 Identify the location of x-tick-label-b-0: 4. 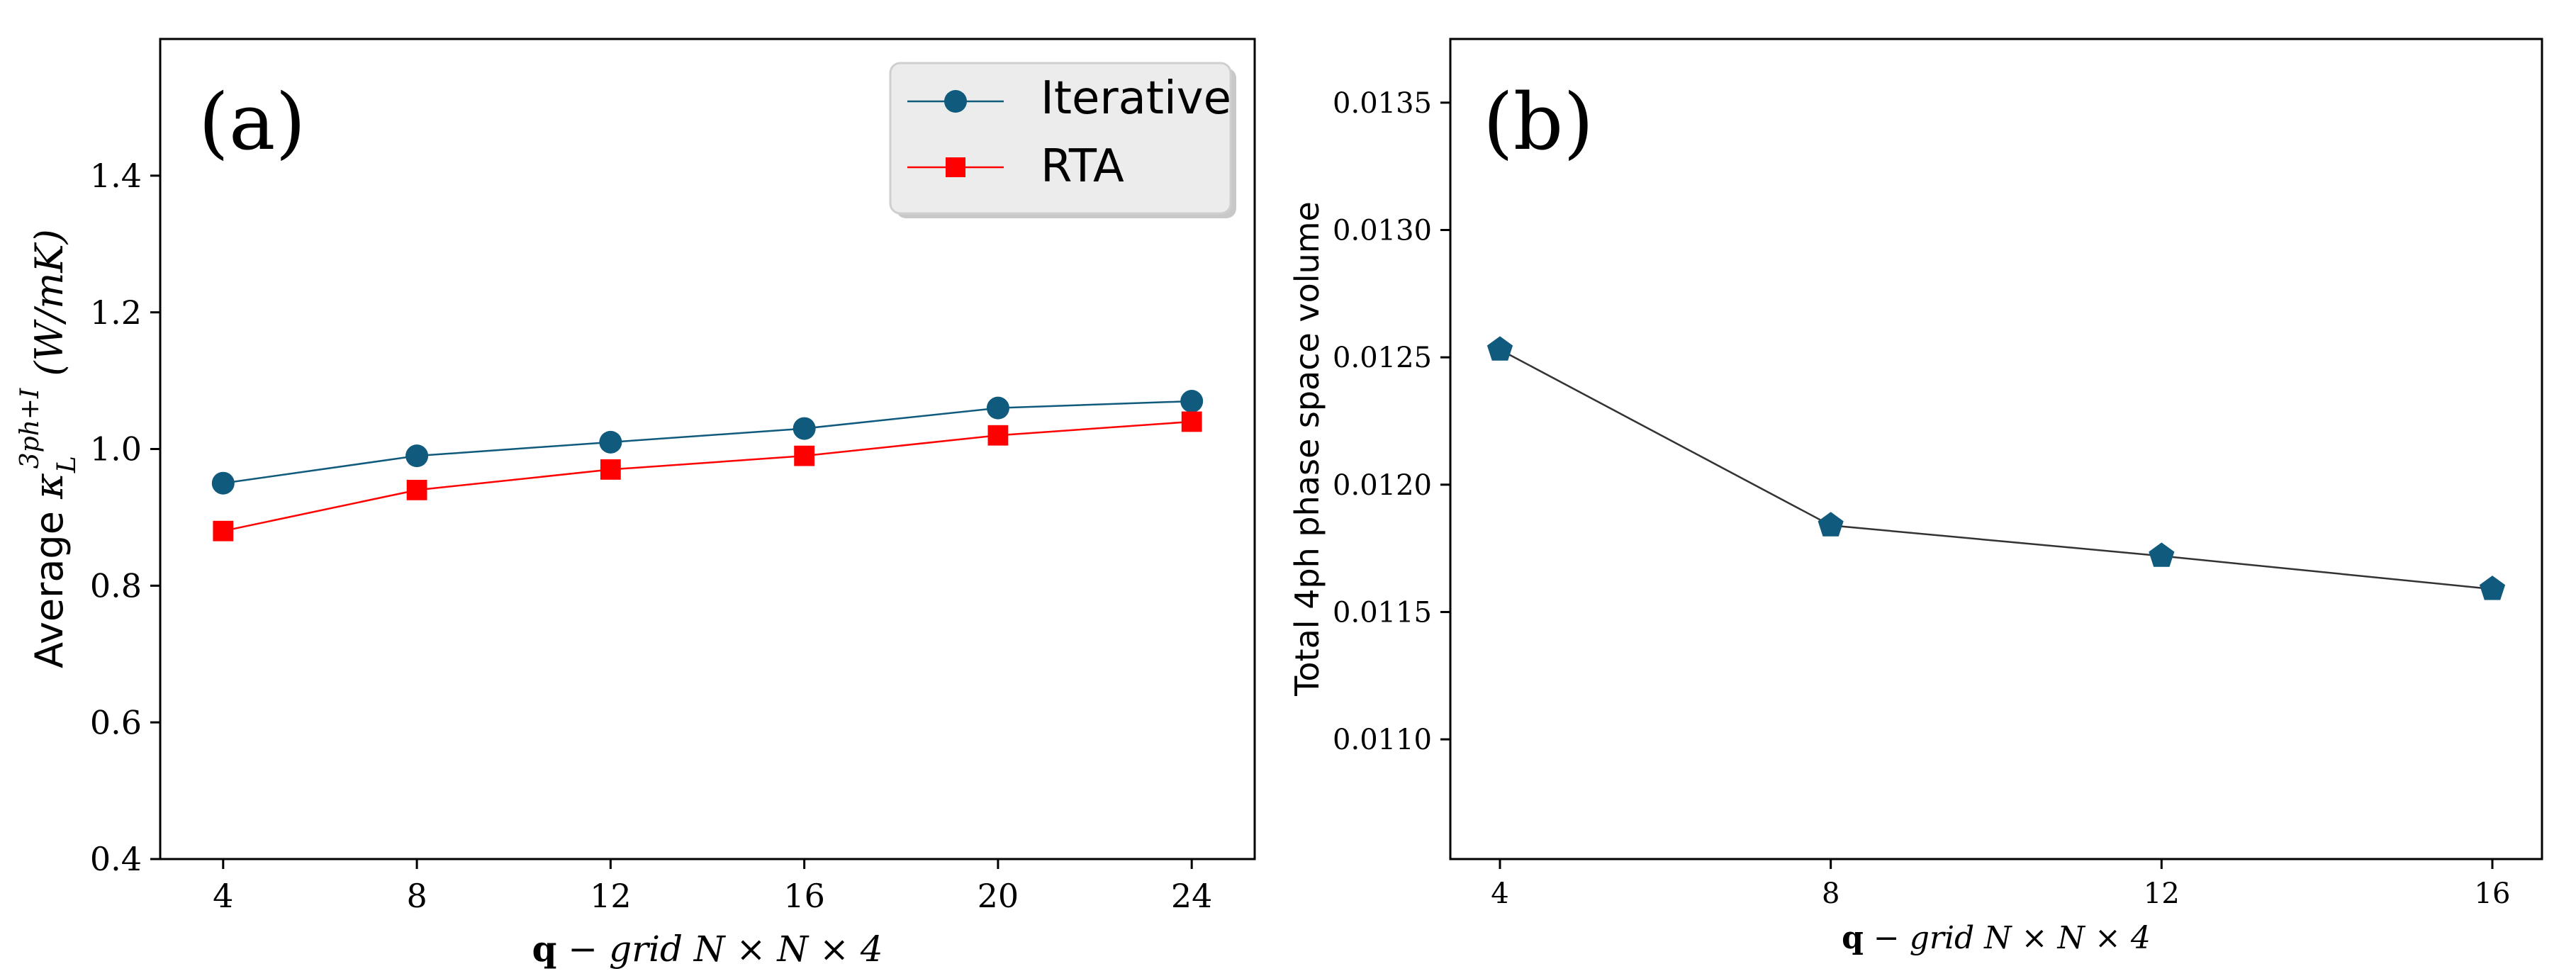
(1499, 893).